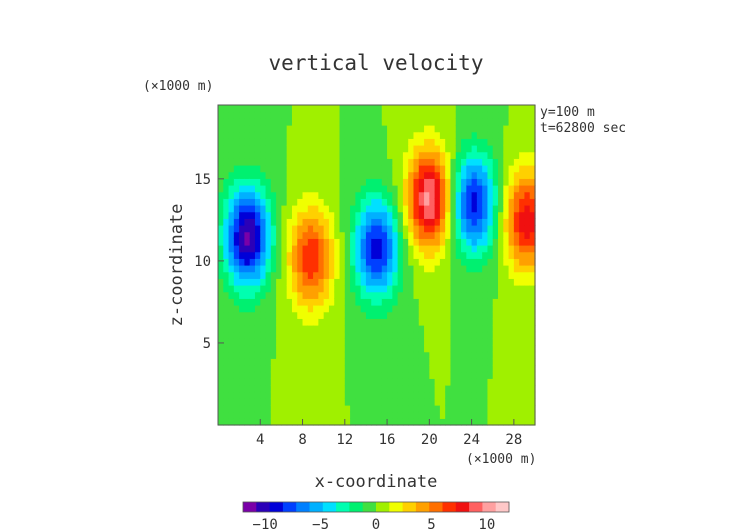 This screenshot has height=532, width=752. Describe the element at coordinates (501, 459) in the screenshot. I see `x-axis-unit: (×1000 m)` at that location.